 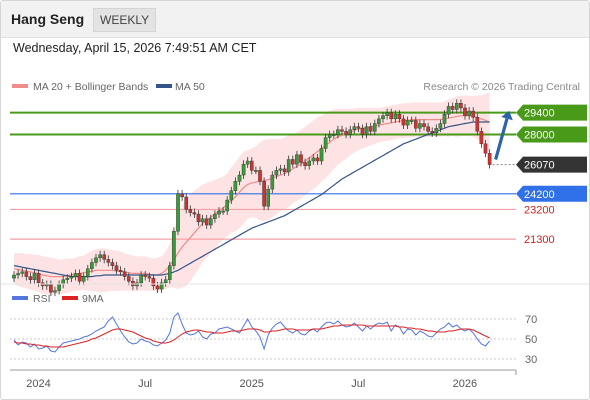 I want to click on level-tag-28000: 28000, so click(x=539, y=135).